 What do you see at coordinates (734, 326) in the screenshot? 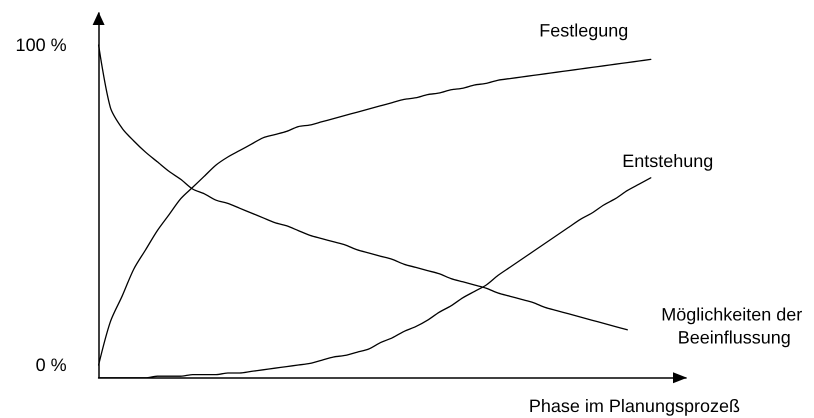
I see `series-label: Möglichkeiten der Beeinflussung` at bounding box center [734, 326].